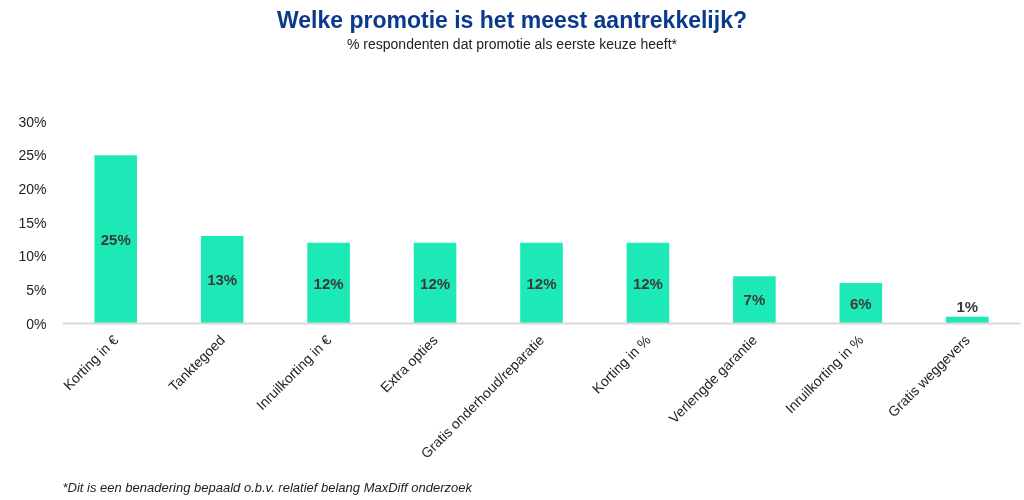  What do you see at coordinates (32, 121) in the screenshot?
I see `y-tick-label: 30%` at bounding box center [32, 121].